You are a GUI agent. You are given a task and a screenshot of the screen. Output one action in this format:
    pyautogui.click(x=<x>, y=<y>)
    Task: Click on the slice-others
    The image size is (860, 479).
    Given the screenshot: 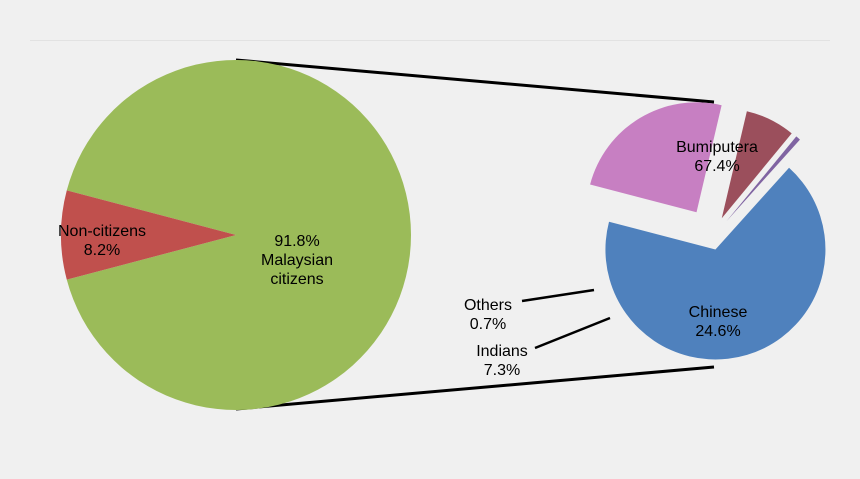 What is the action you would take?
    pyautogui.click(x=763, y=179)
    